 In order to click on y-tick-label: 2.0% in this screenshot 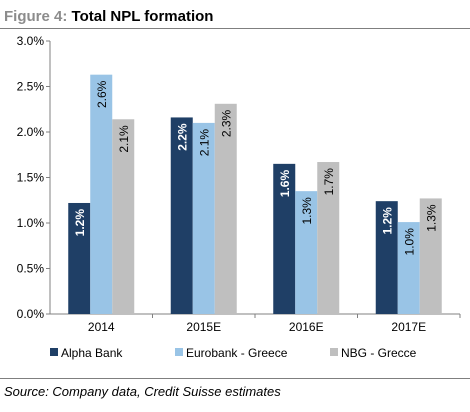, I will do `click(31, 132)`.